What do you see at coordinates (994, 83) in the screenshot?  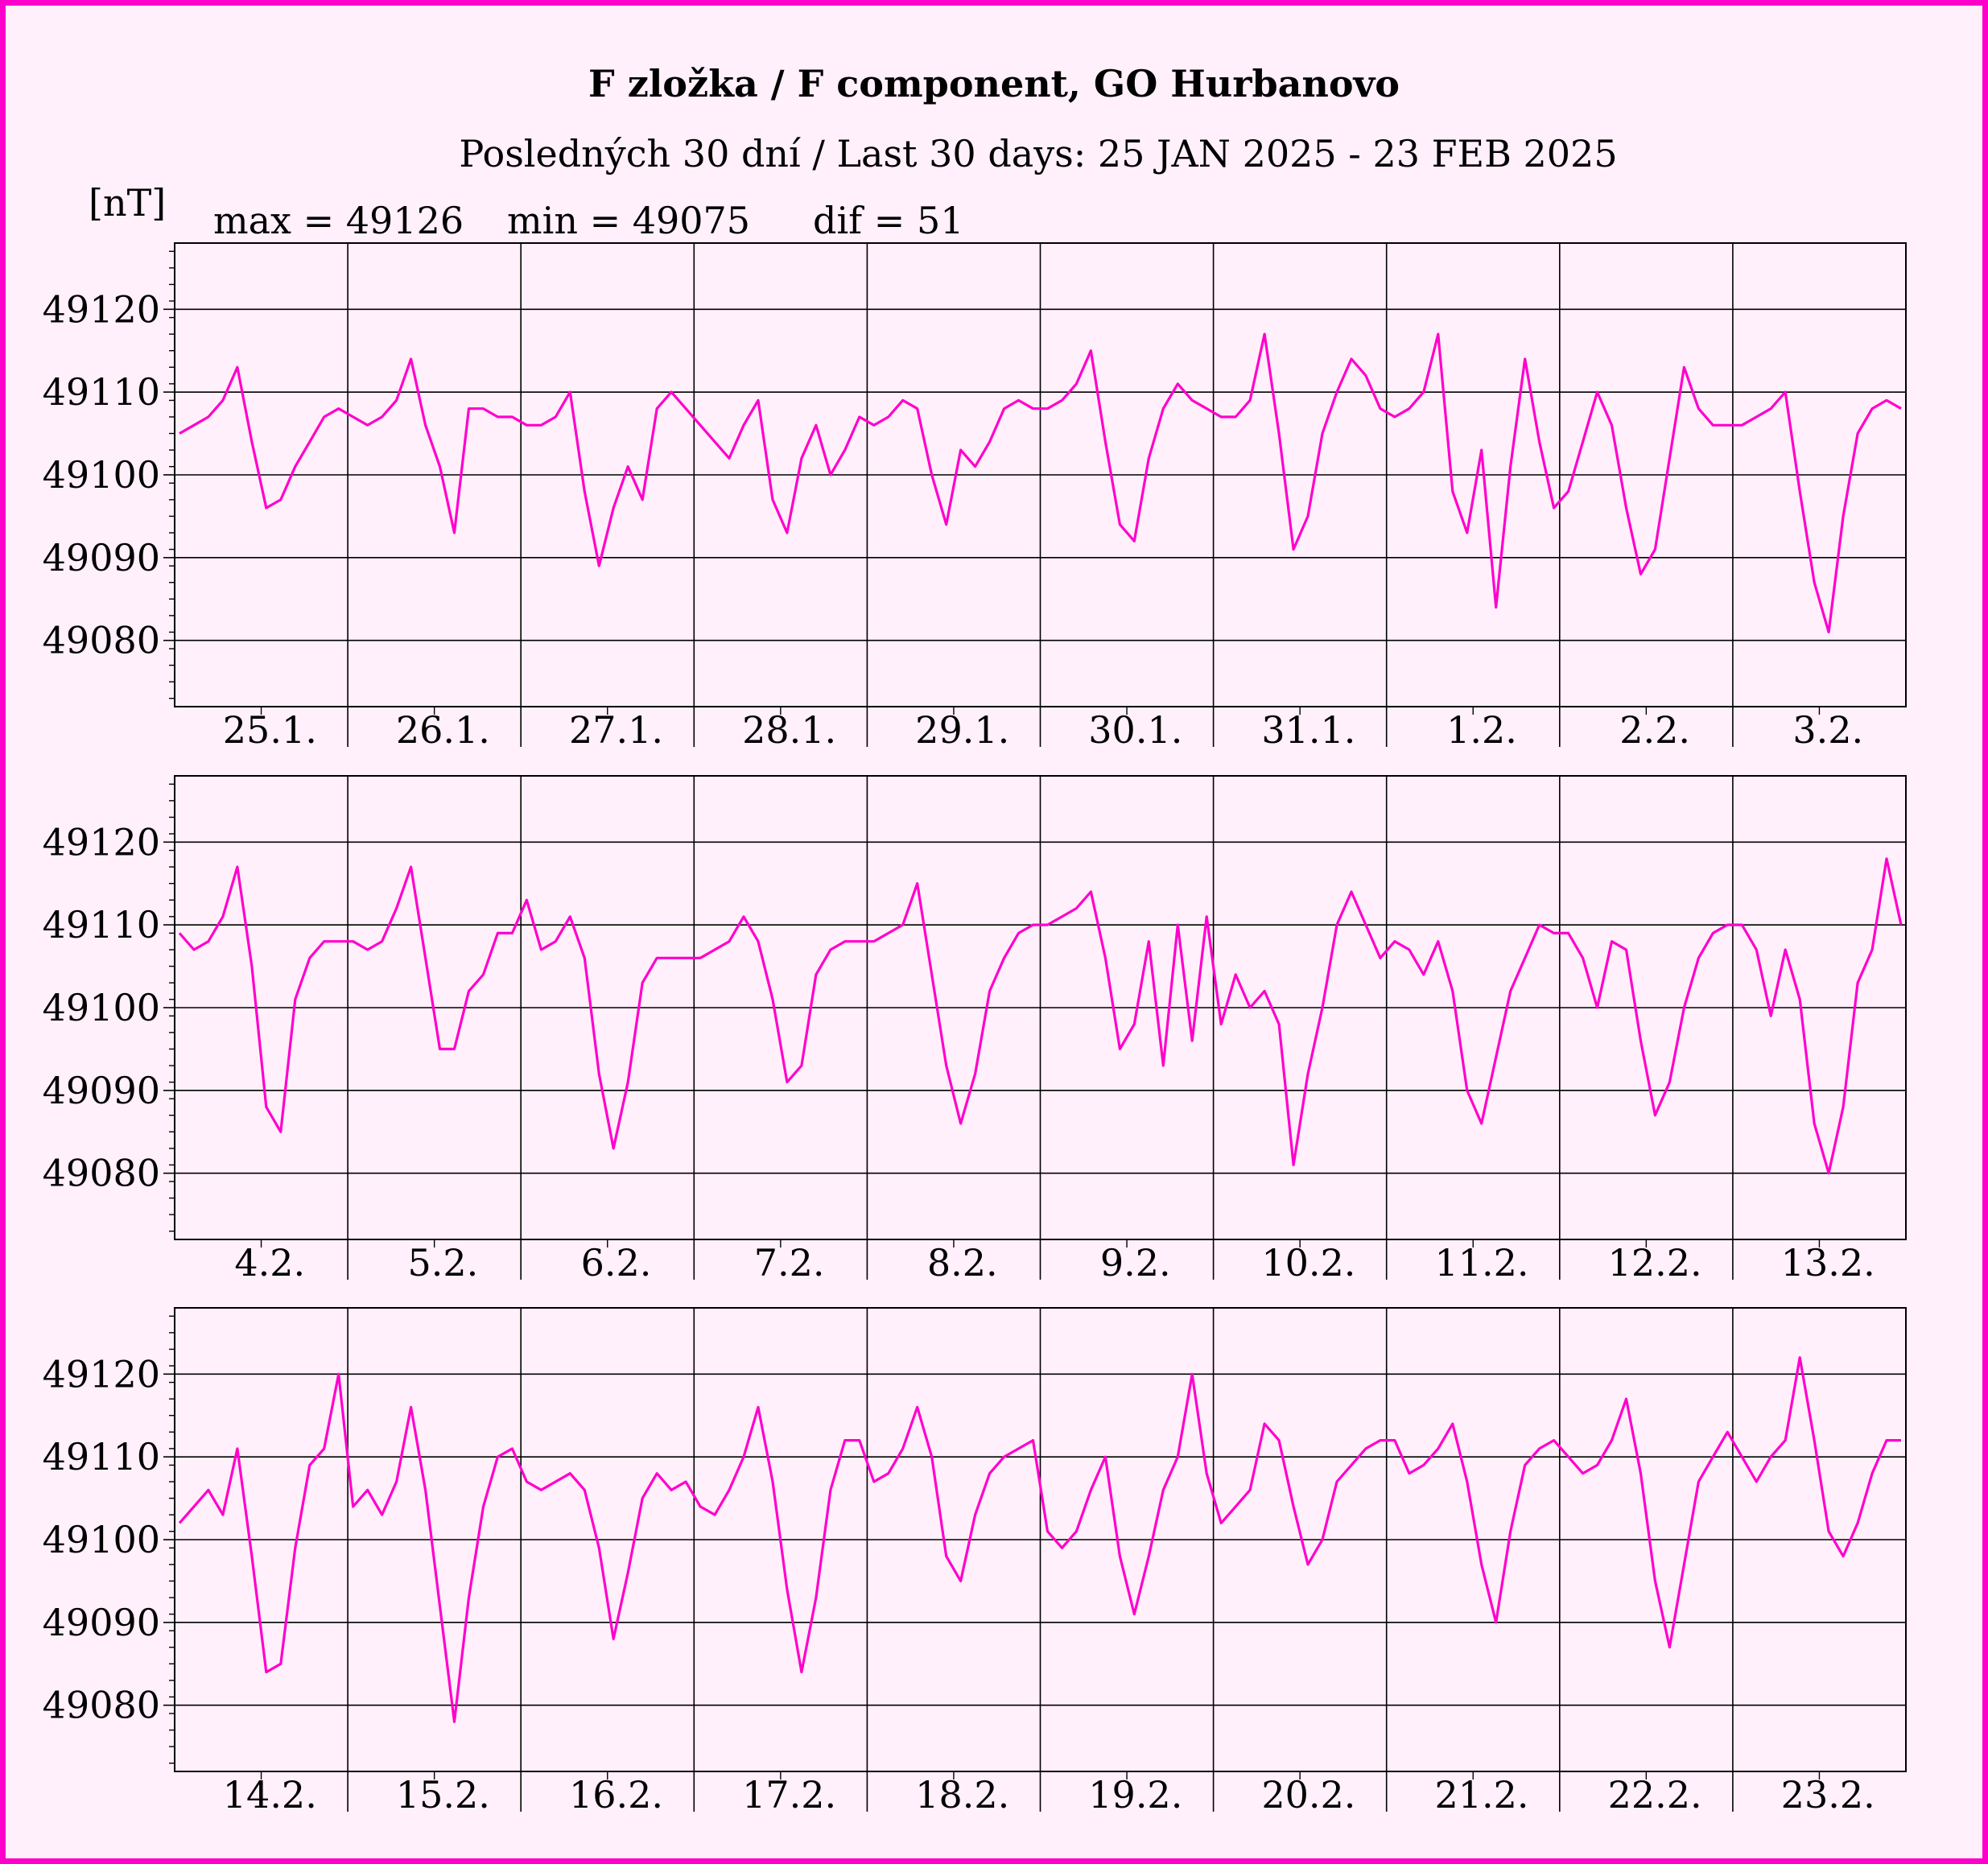 I see `chart-title: F zložka / F component, GO Hurbanovo` at bounding box center [994, 83].